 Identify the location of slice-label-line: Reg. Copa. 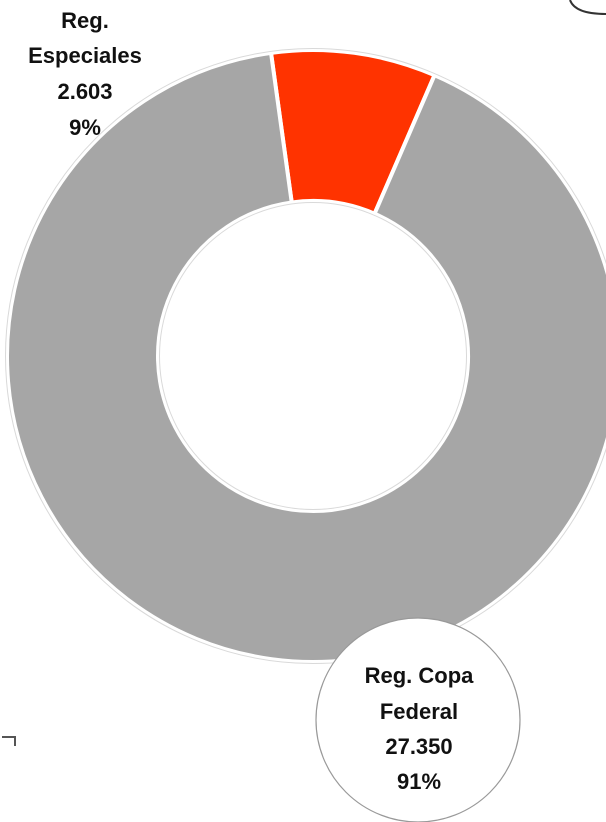
(420, 675).